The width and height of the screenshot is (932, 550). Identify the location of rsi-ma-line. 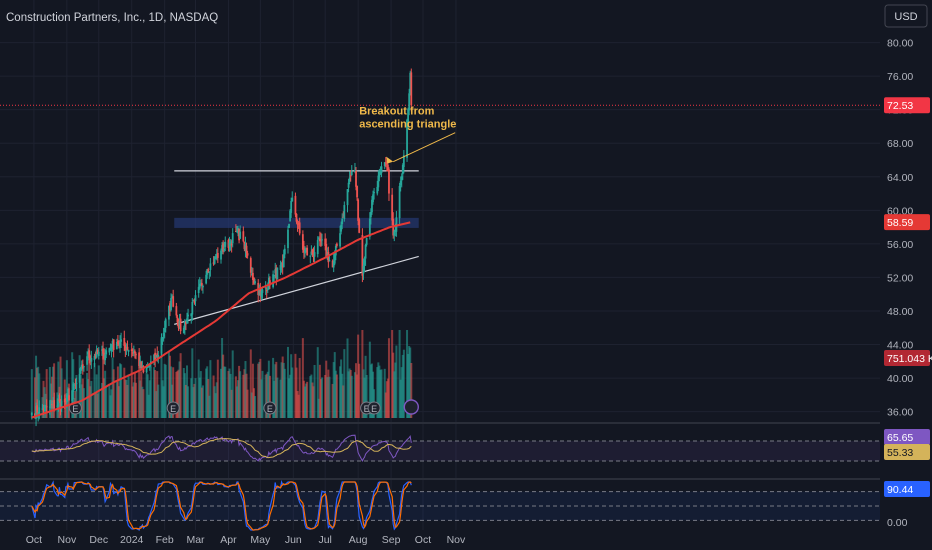
(221, 448).